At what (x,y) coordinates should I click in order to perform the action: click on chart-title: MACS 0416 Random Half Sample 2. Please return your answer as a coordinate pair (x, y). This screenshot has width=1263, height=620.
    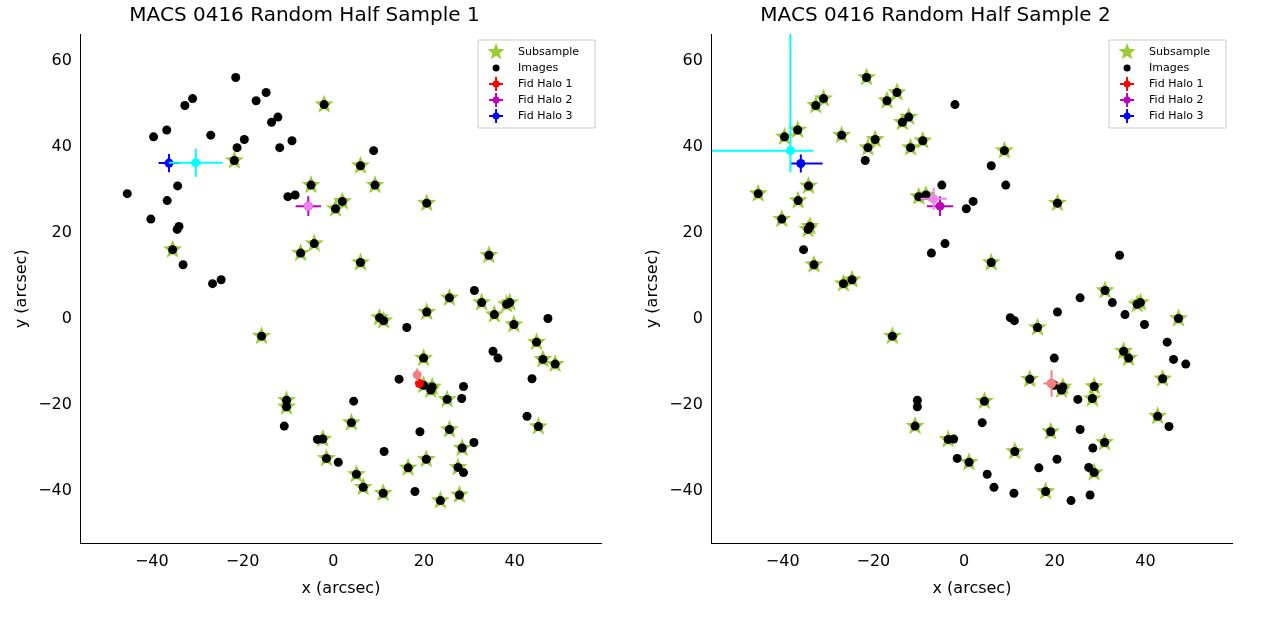
    Looking at the image, I should click on (935, 14).